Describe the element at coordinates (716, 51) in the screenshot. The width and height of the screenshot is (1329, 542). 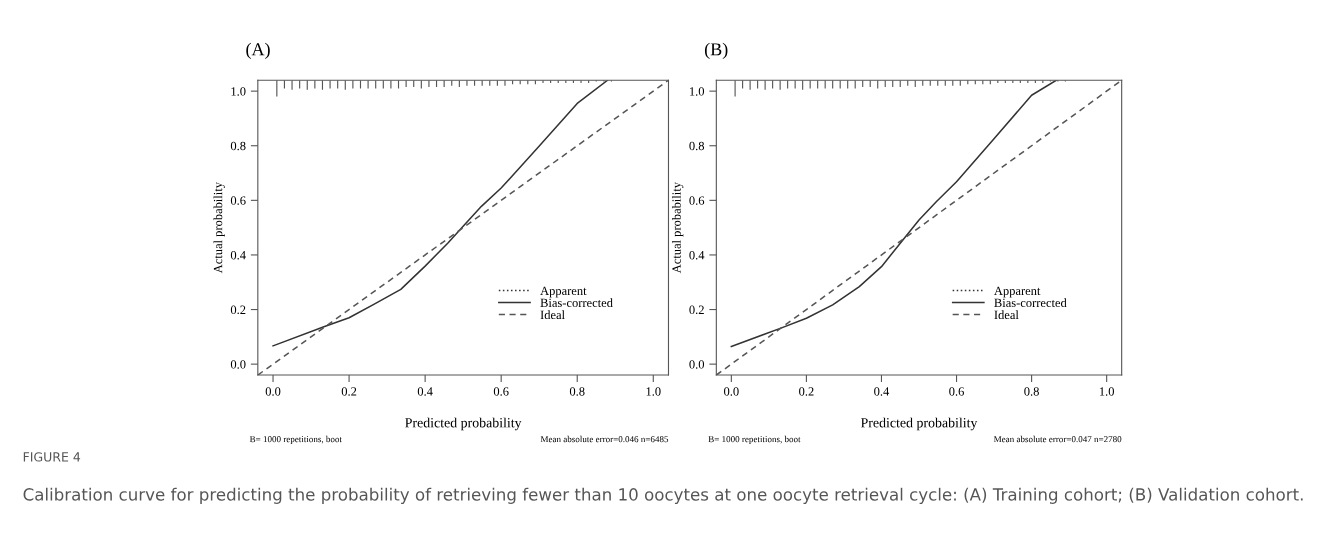
I see `chart-title: (B)` at that location.